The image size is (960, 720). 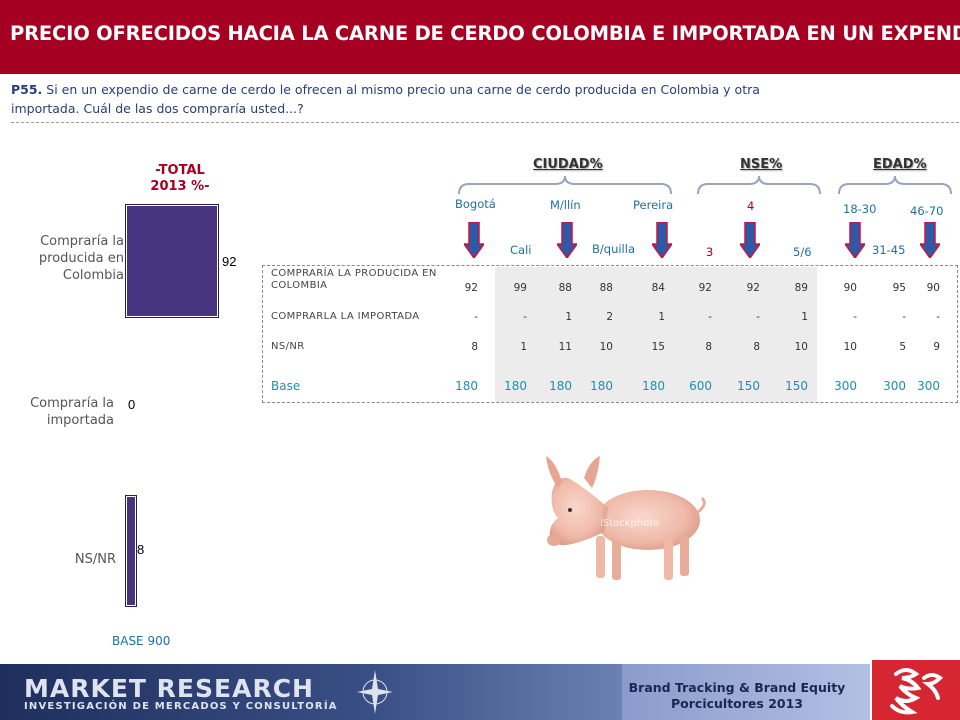 I want to click on col-edad-3145: 31-45, so click(x=889, y=250).